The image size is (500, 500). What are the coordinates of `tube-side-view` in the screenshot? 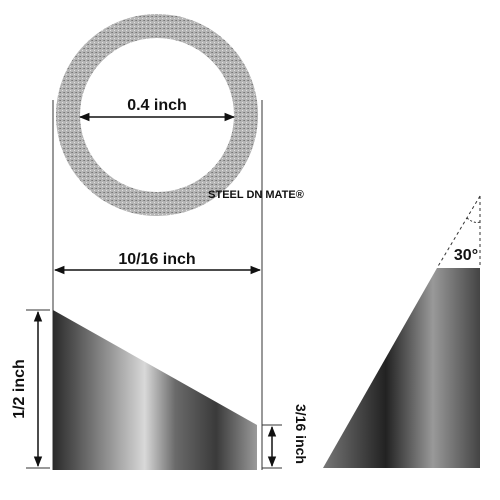 It's located at (155, 390).